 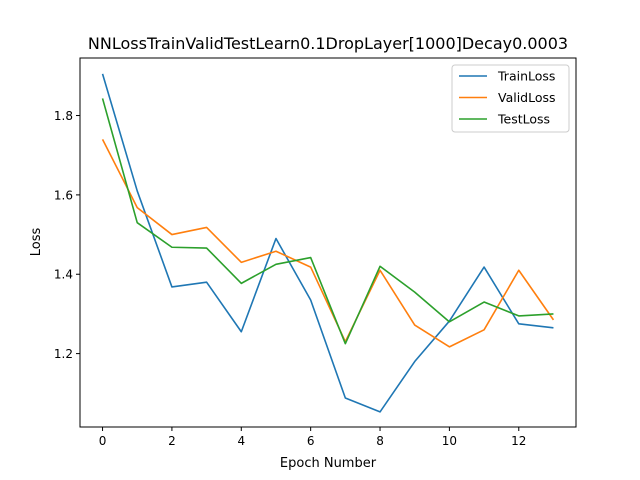 I want to click on x-tick-label: 2, so click(x=172, y=441).